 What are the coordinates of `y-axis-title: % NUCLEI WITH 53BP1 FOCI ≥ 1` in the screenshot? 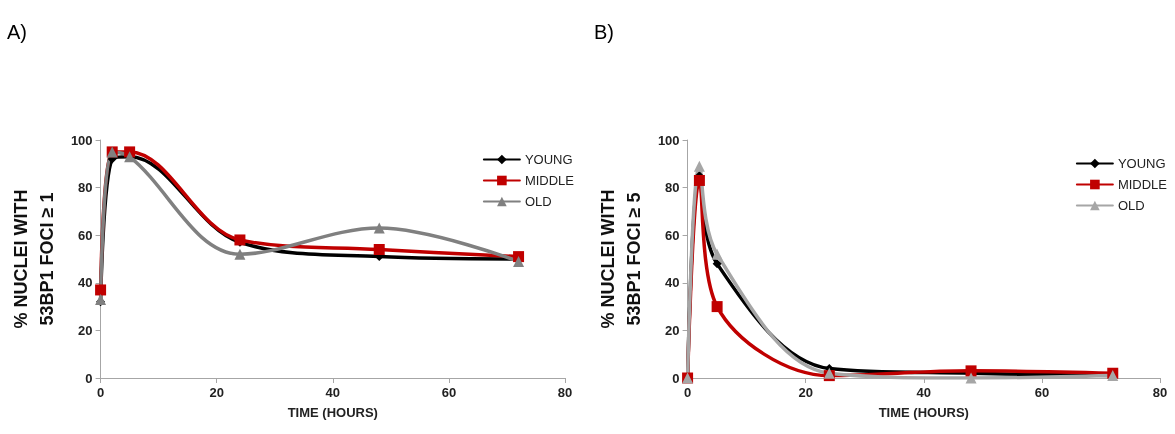 It's located at (34, 259).